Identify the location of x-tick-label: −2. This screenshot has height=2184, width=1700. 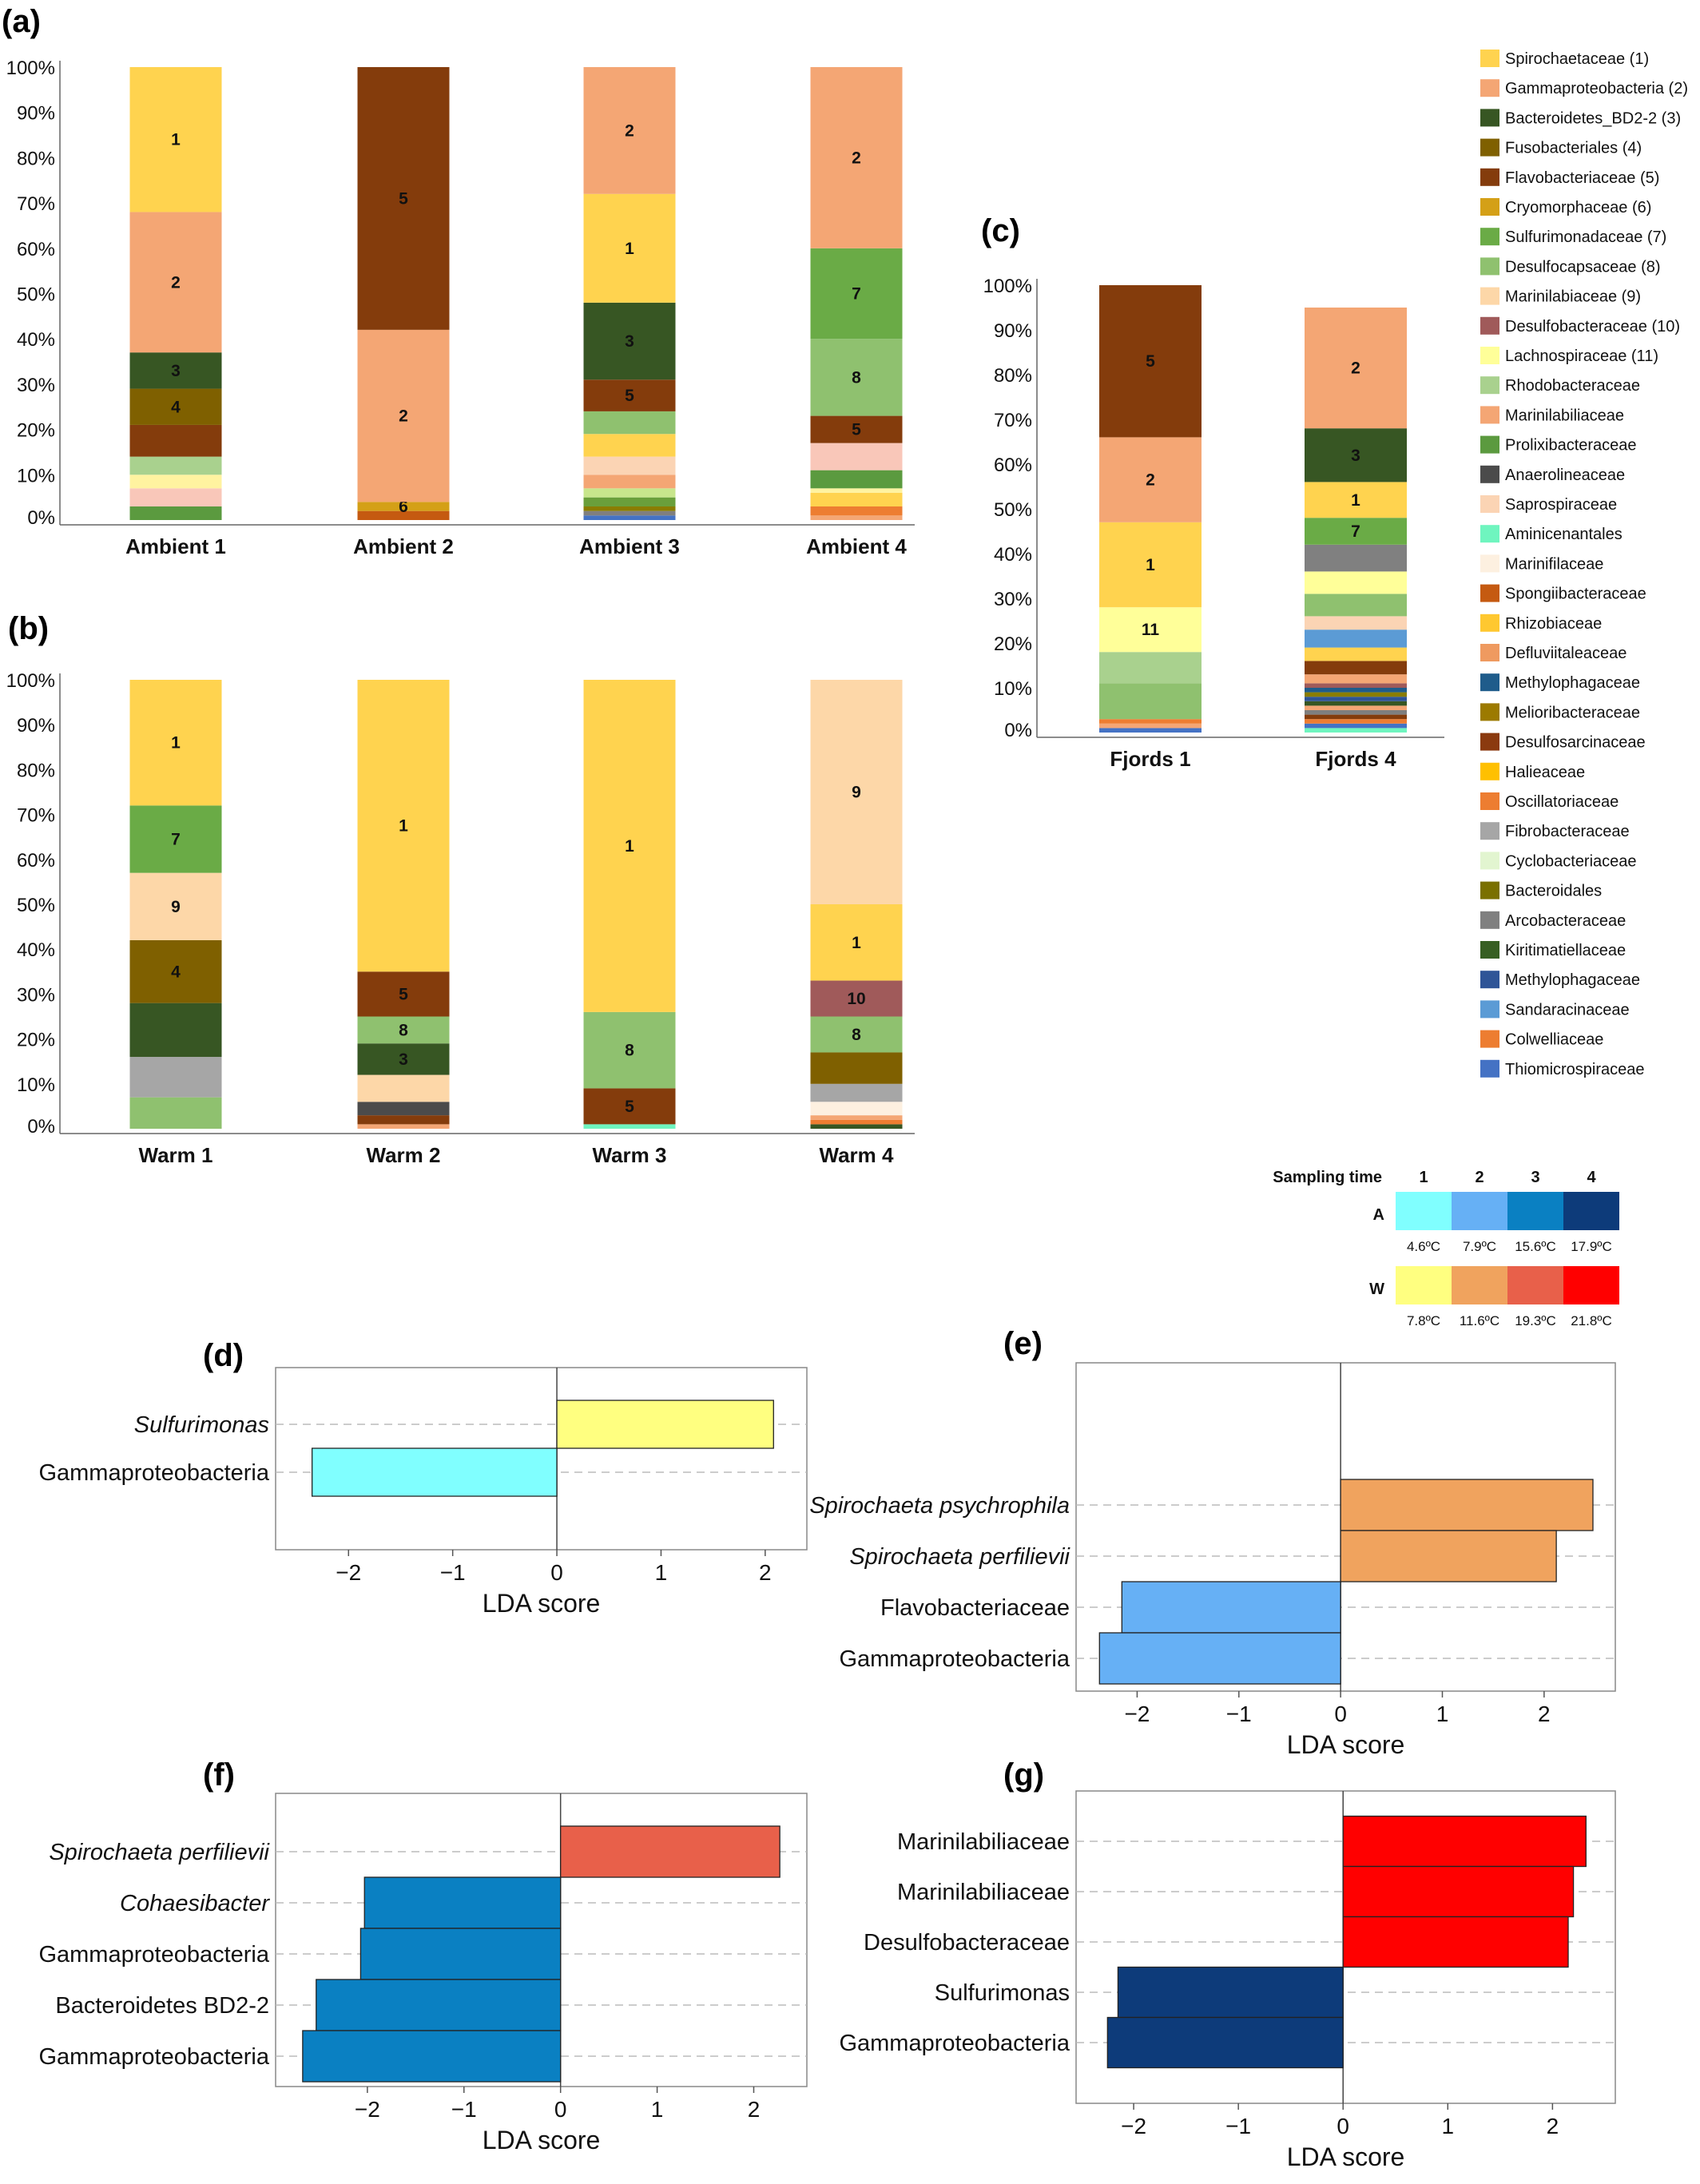
(1137, 1714).